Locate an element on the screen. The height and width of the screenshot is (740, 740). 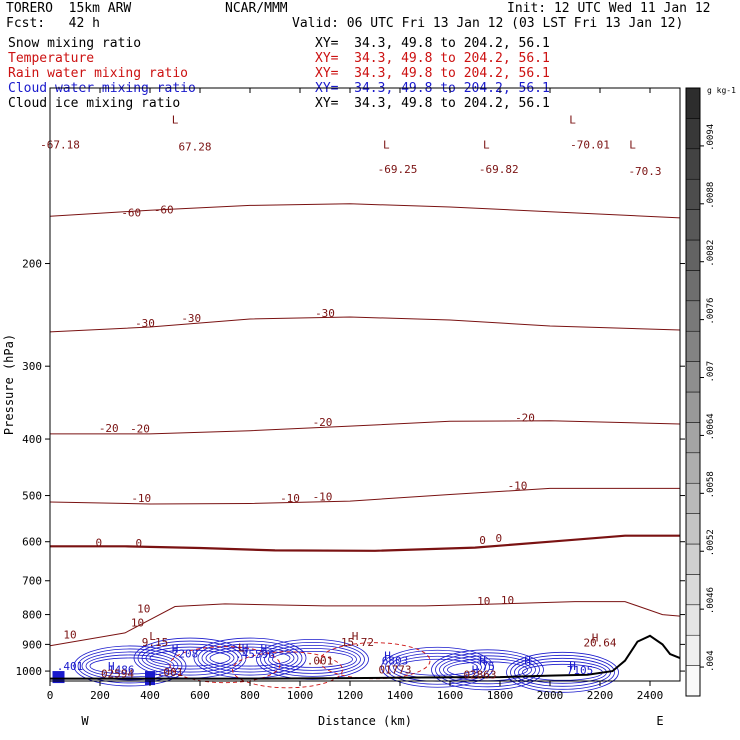
contour-label: 15.72 is located at coordinates (357, 642).